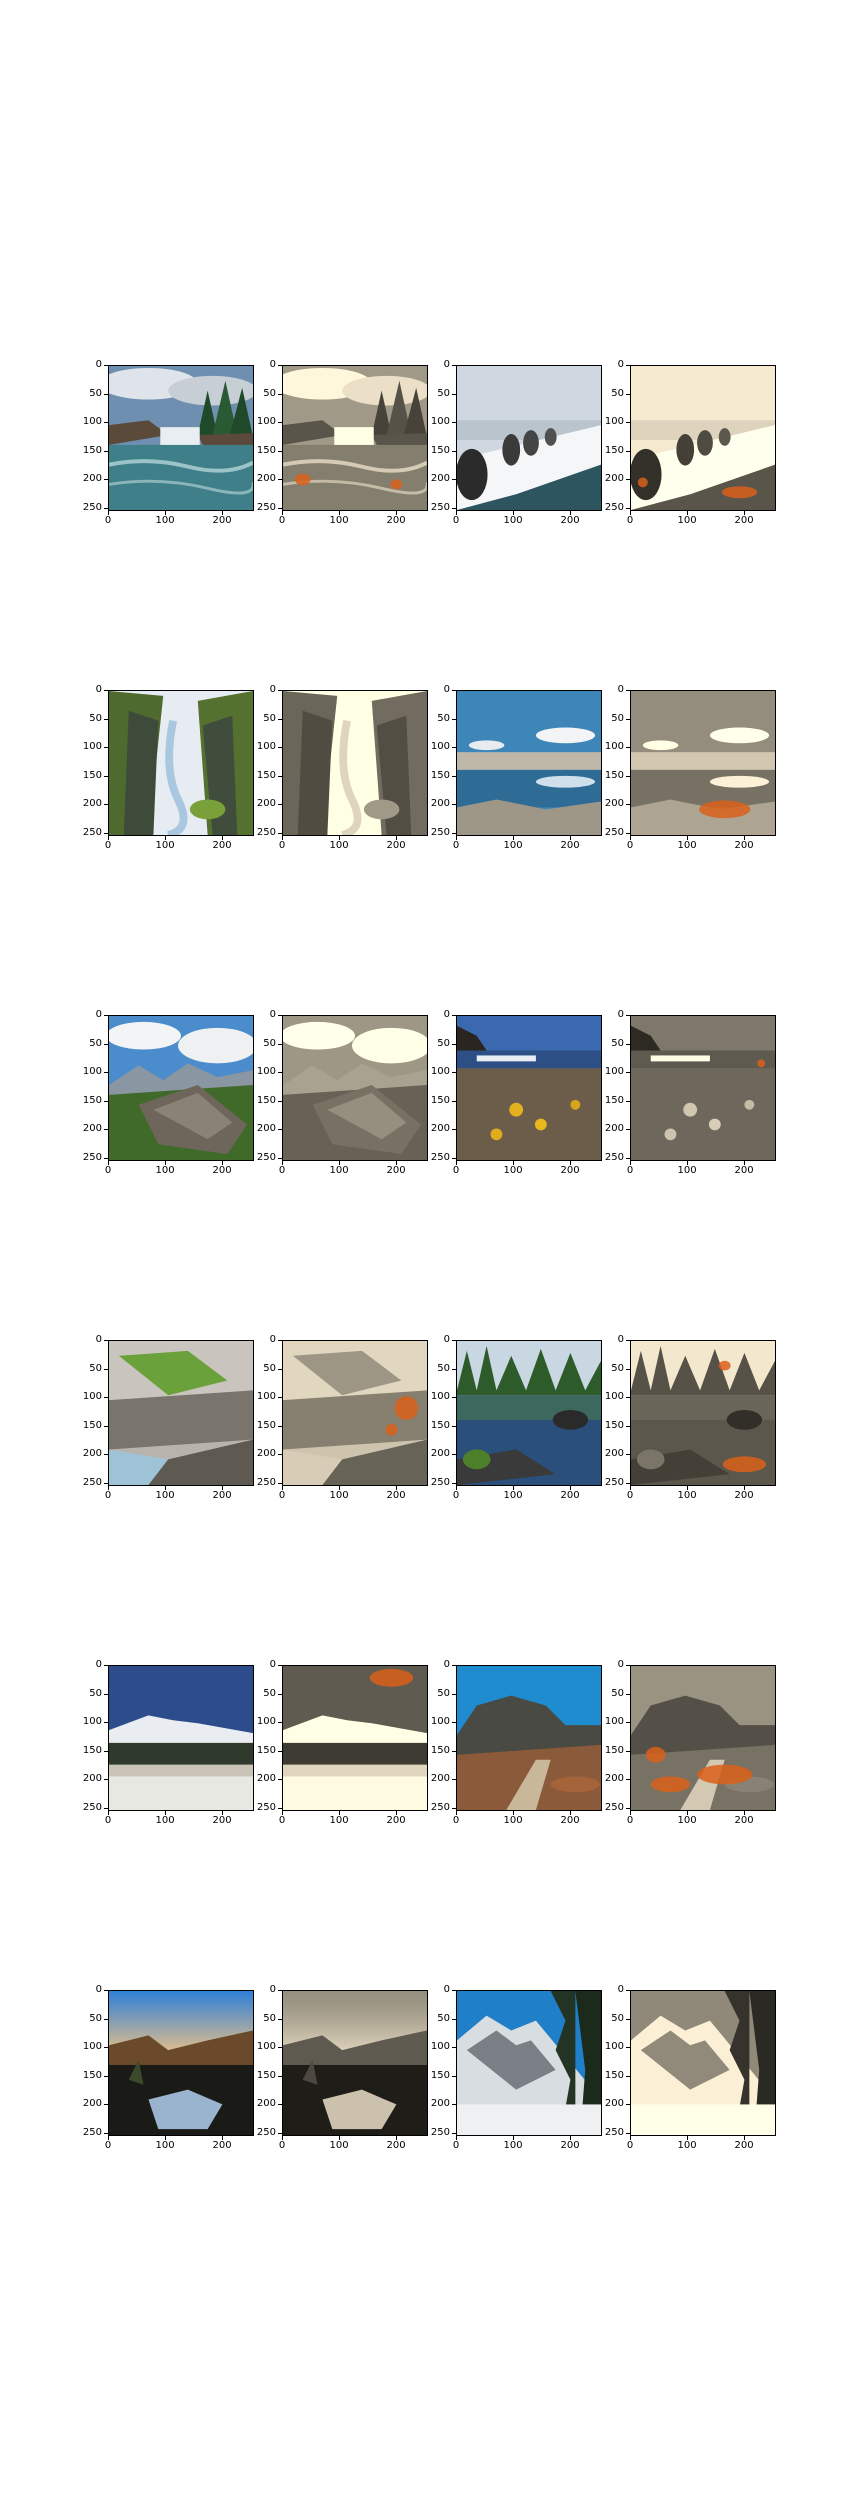  What do you see at coordinates (529, 438) in the screenshot?
I see `snowy-rocks-water-photo` at bounding box center [529, 438].